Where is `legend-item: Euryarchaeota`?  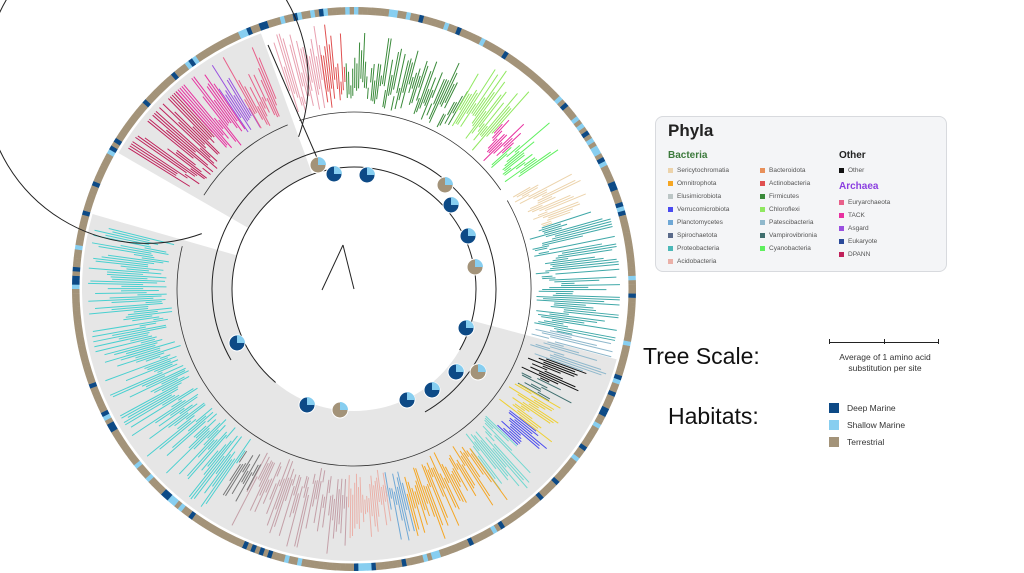 legend-item: Euryarchaeota is located at coordinates (864, 202).